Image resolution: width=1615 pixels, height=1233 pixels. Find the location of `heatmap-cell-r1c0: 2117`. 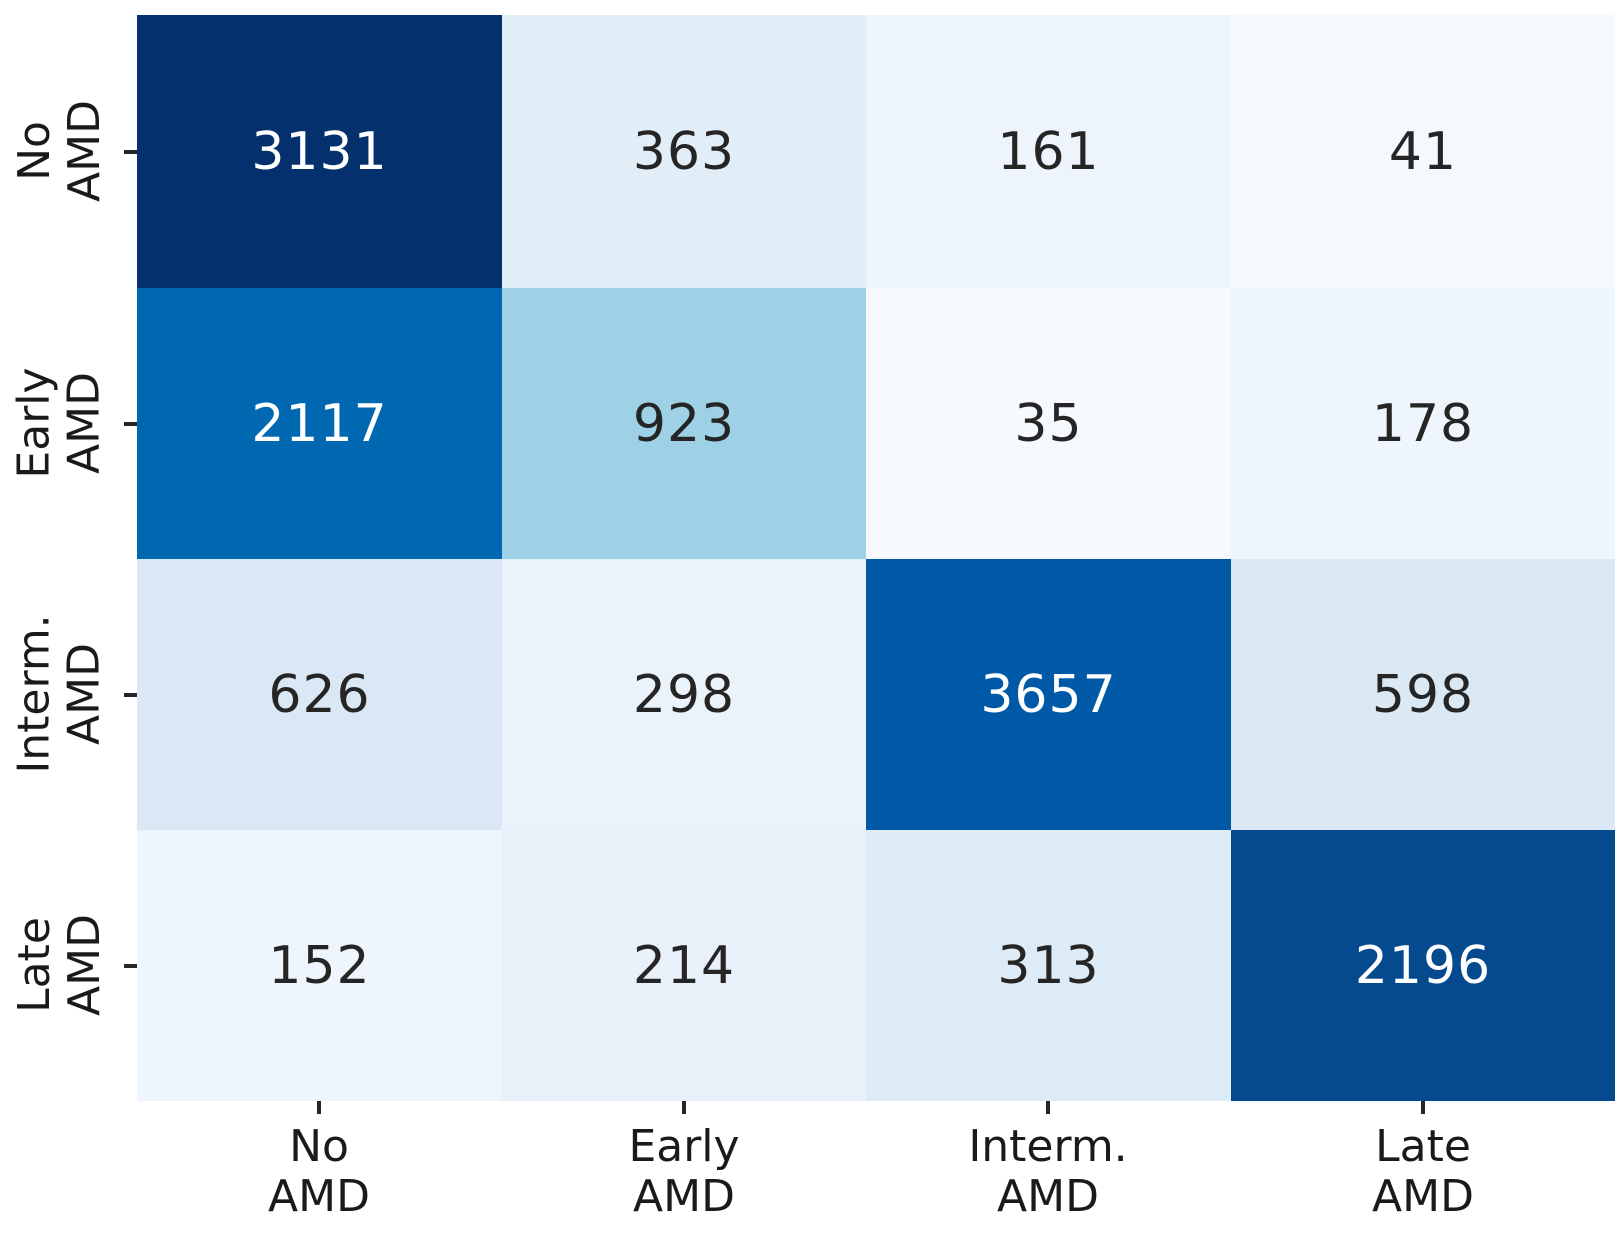

heatmap-cell-r1c0: 2117 is located at coordinates (319, 423).